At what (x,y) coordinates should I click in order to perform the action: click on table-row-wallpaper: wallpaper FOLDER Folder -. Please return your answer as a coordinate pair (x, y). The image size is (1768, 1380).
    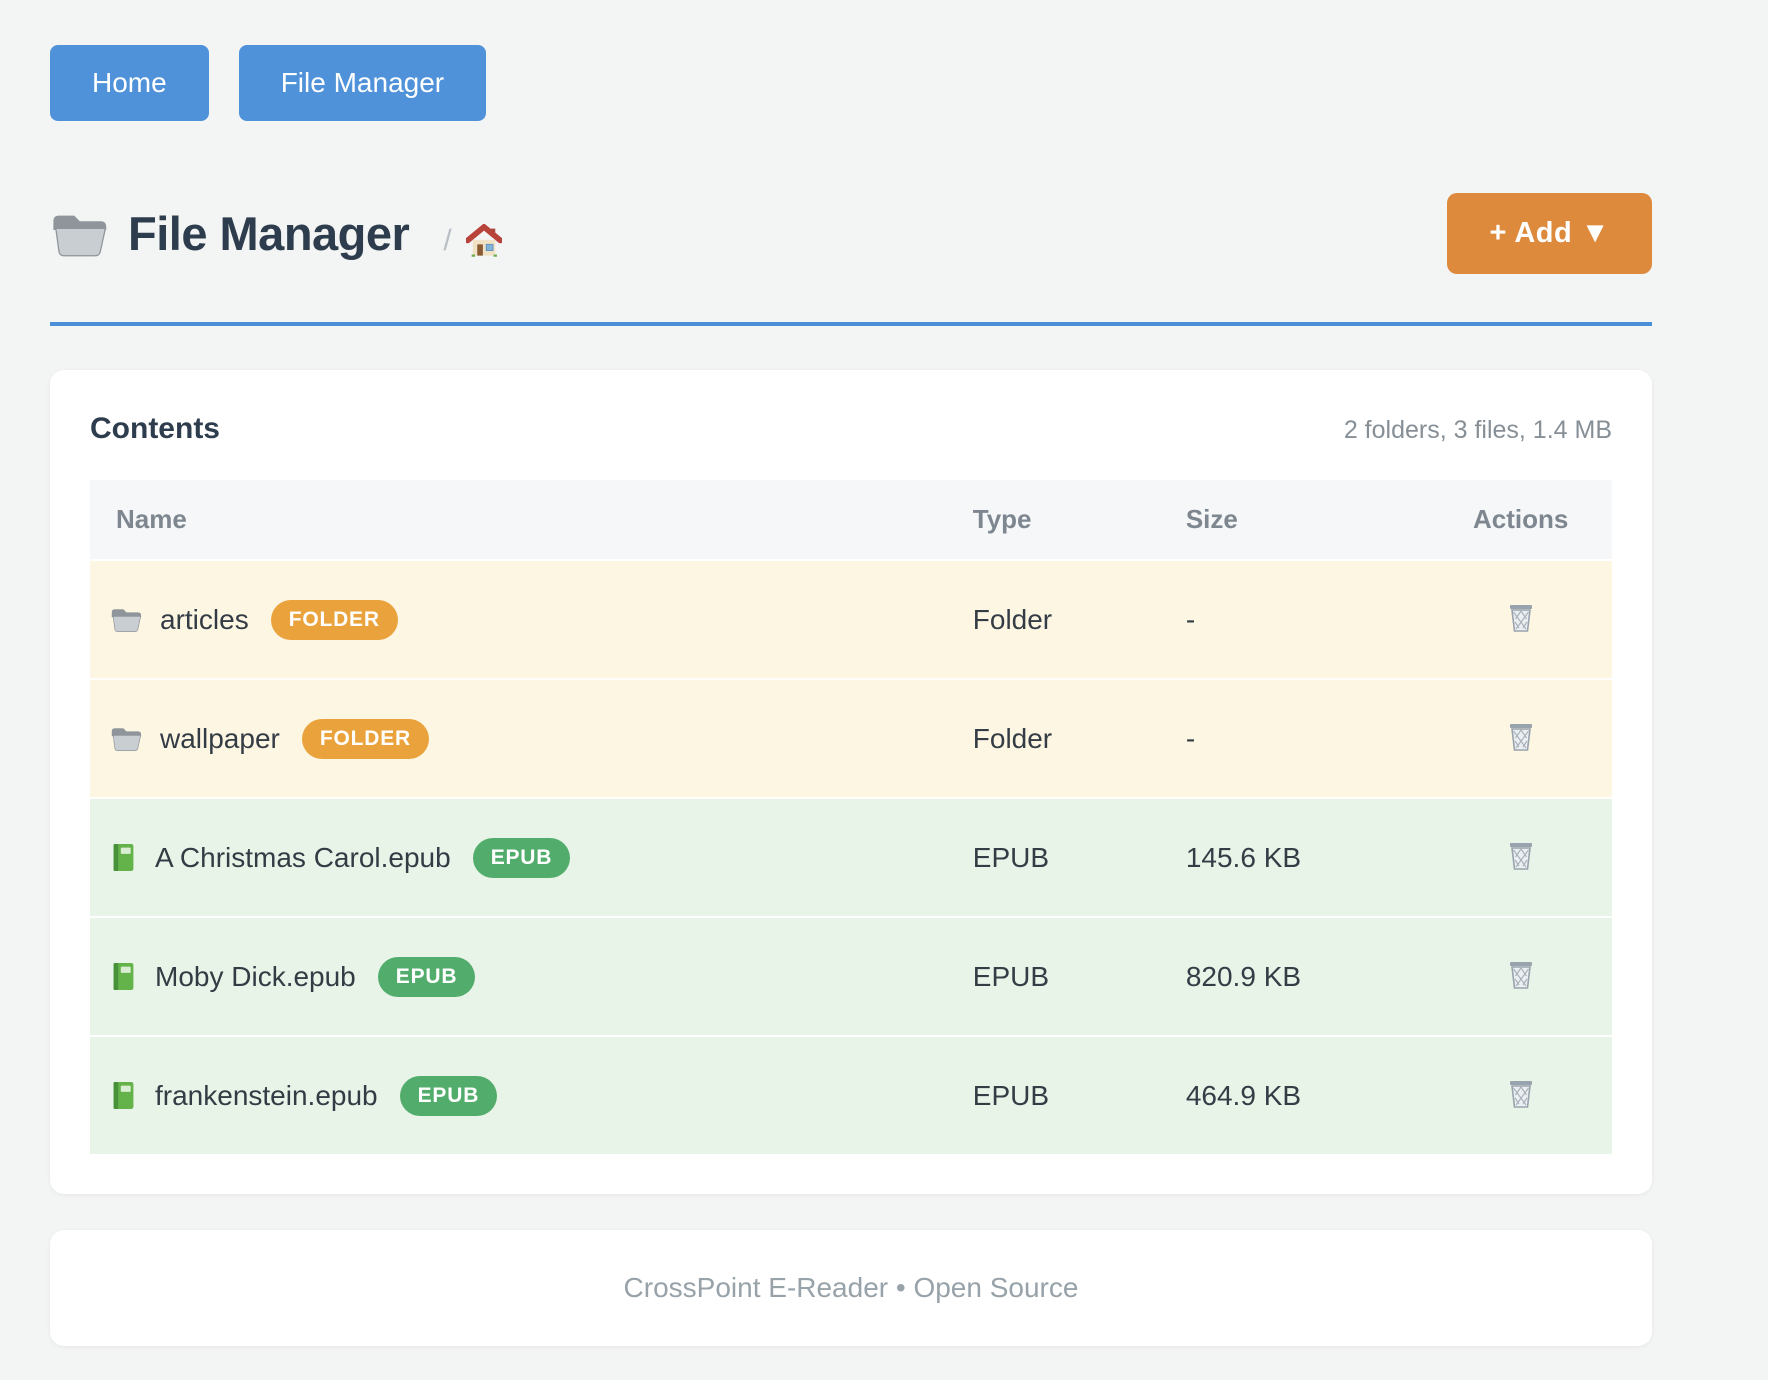
    Looking at the image, I should click on (851, 738).